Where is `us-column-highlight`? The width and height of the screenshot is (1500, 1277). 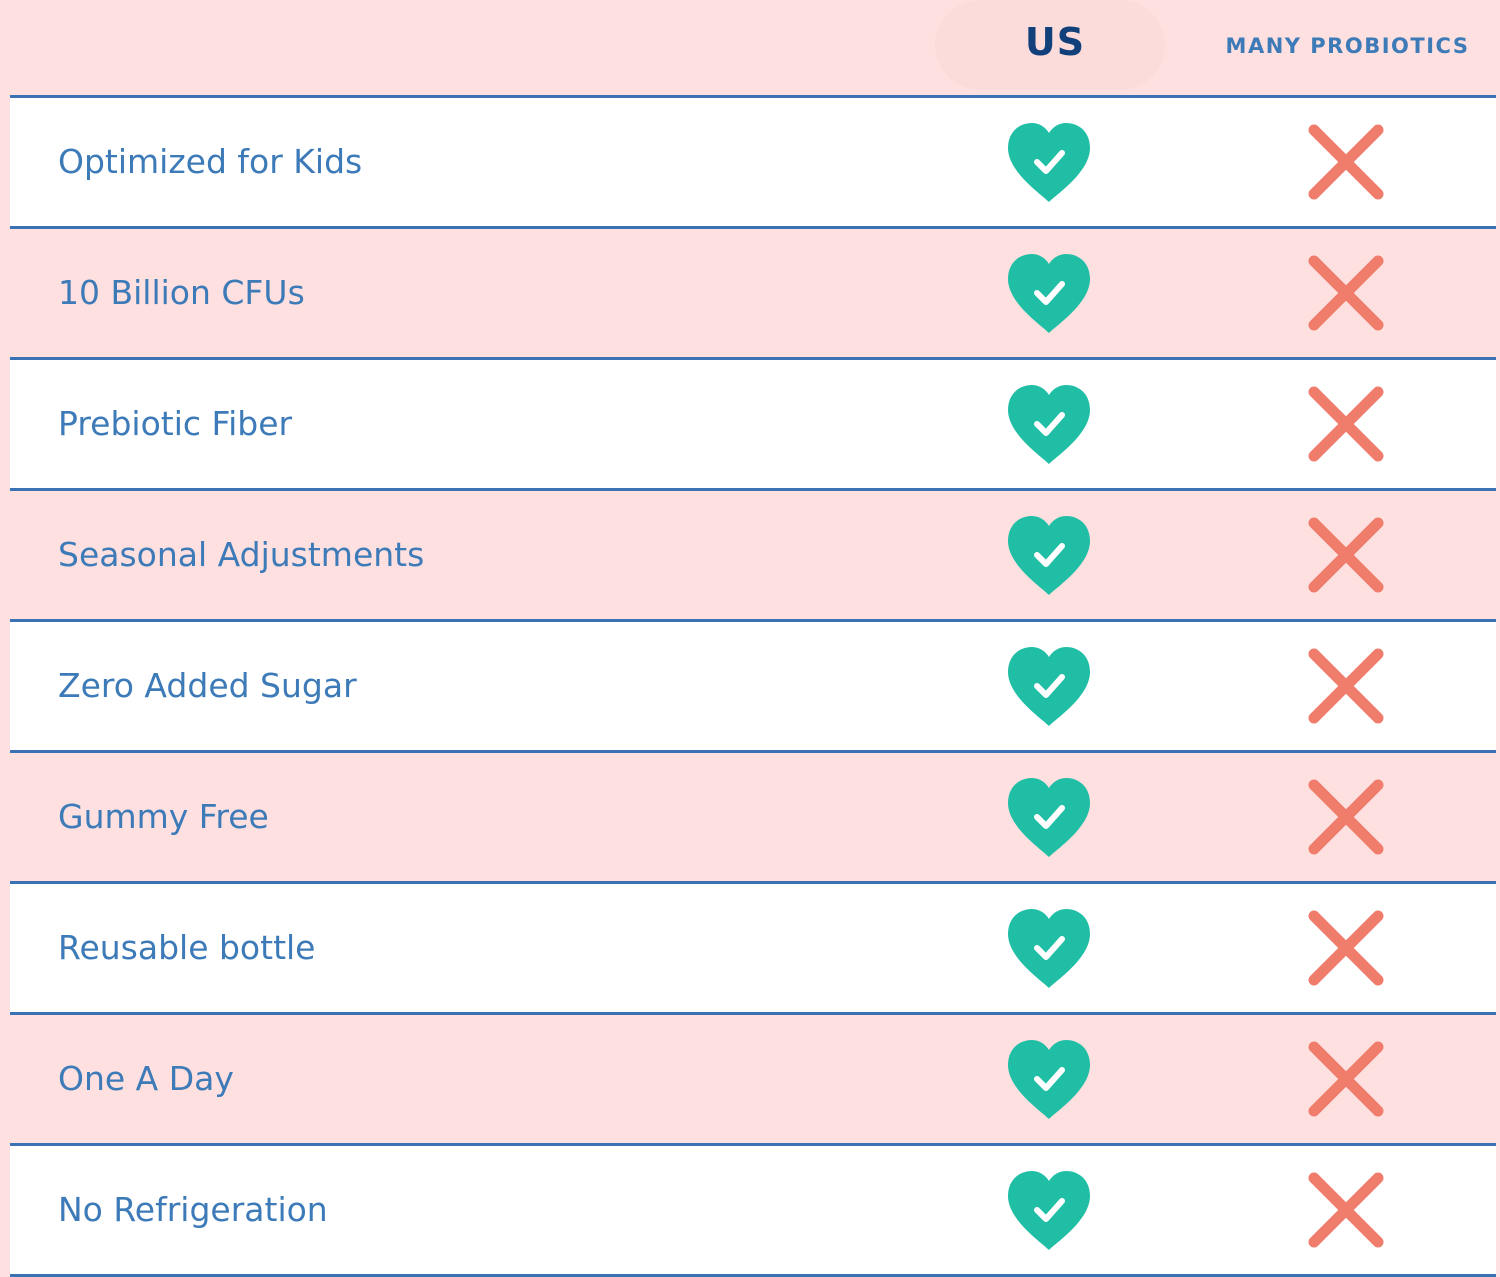
us-column-highlight is located at coordinates (1050, 45).